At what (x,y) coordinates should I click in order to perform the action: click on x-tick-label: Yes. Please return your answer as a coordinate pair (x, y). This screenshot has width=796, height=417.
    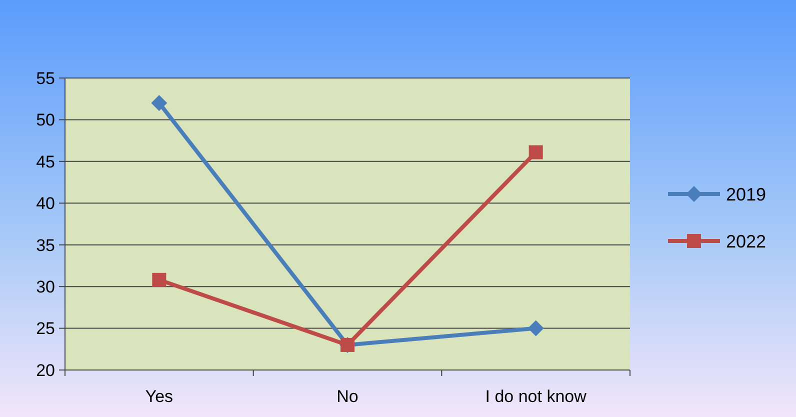
    Looking at the image, I should click on (159, 396).